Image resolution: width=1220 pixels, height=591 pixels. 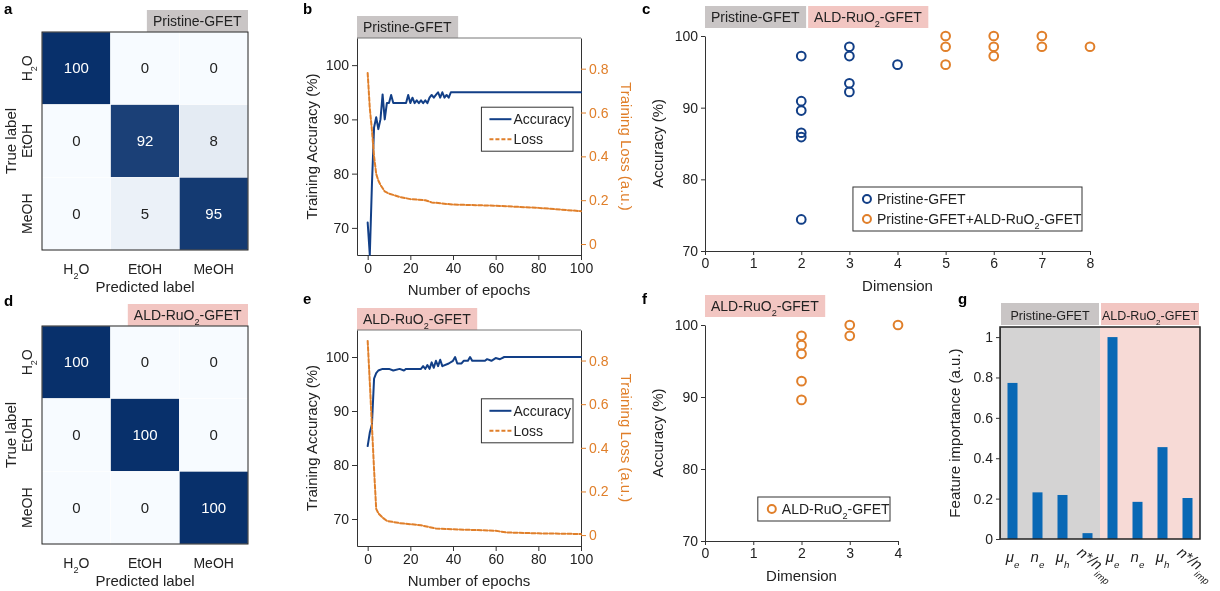 I want to click on x-tick-label: 5, so click(x=946, y=262).